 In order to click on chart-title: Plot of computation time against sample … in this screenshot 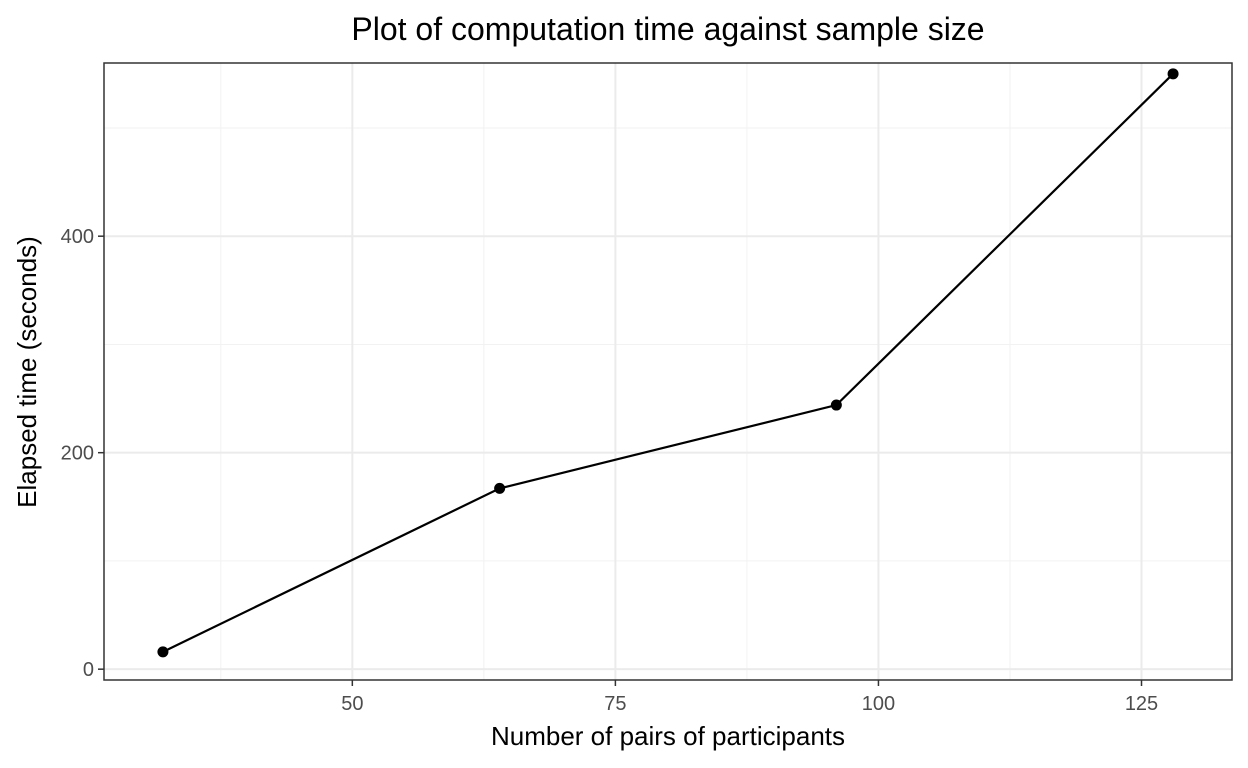, I will do `click(667, 29)`.